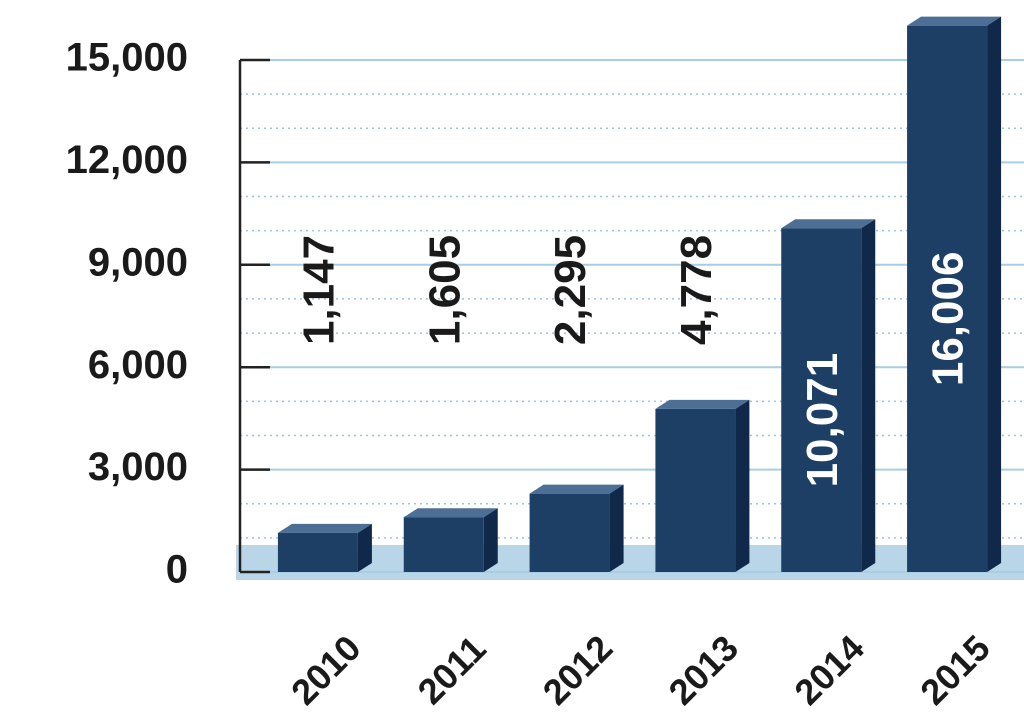 Image resolution: width=1024 pixels, height=727 pixels. Describe the element at coordinates (138, 262) in the screenshot. I see `y-tick-label: 9,000` at that location.